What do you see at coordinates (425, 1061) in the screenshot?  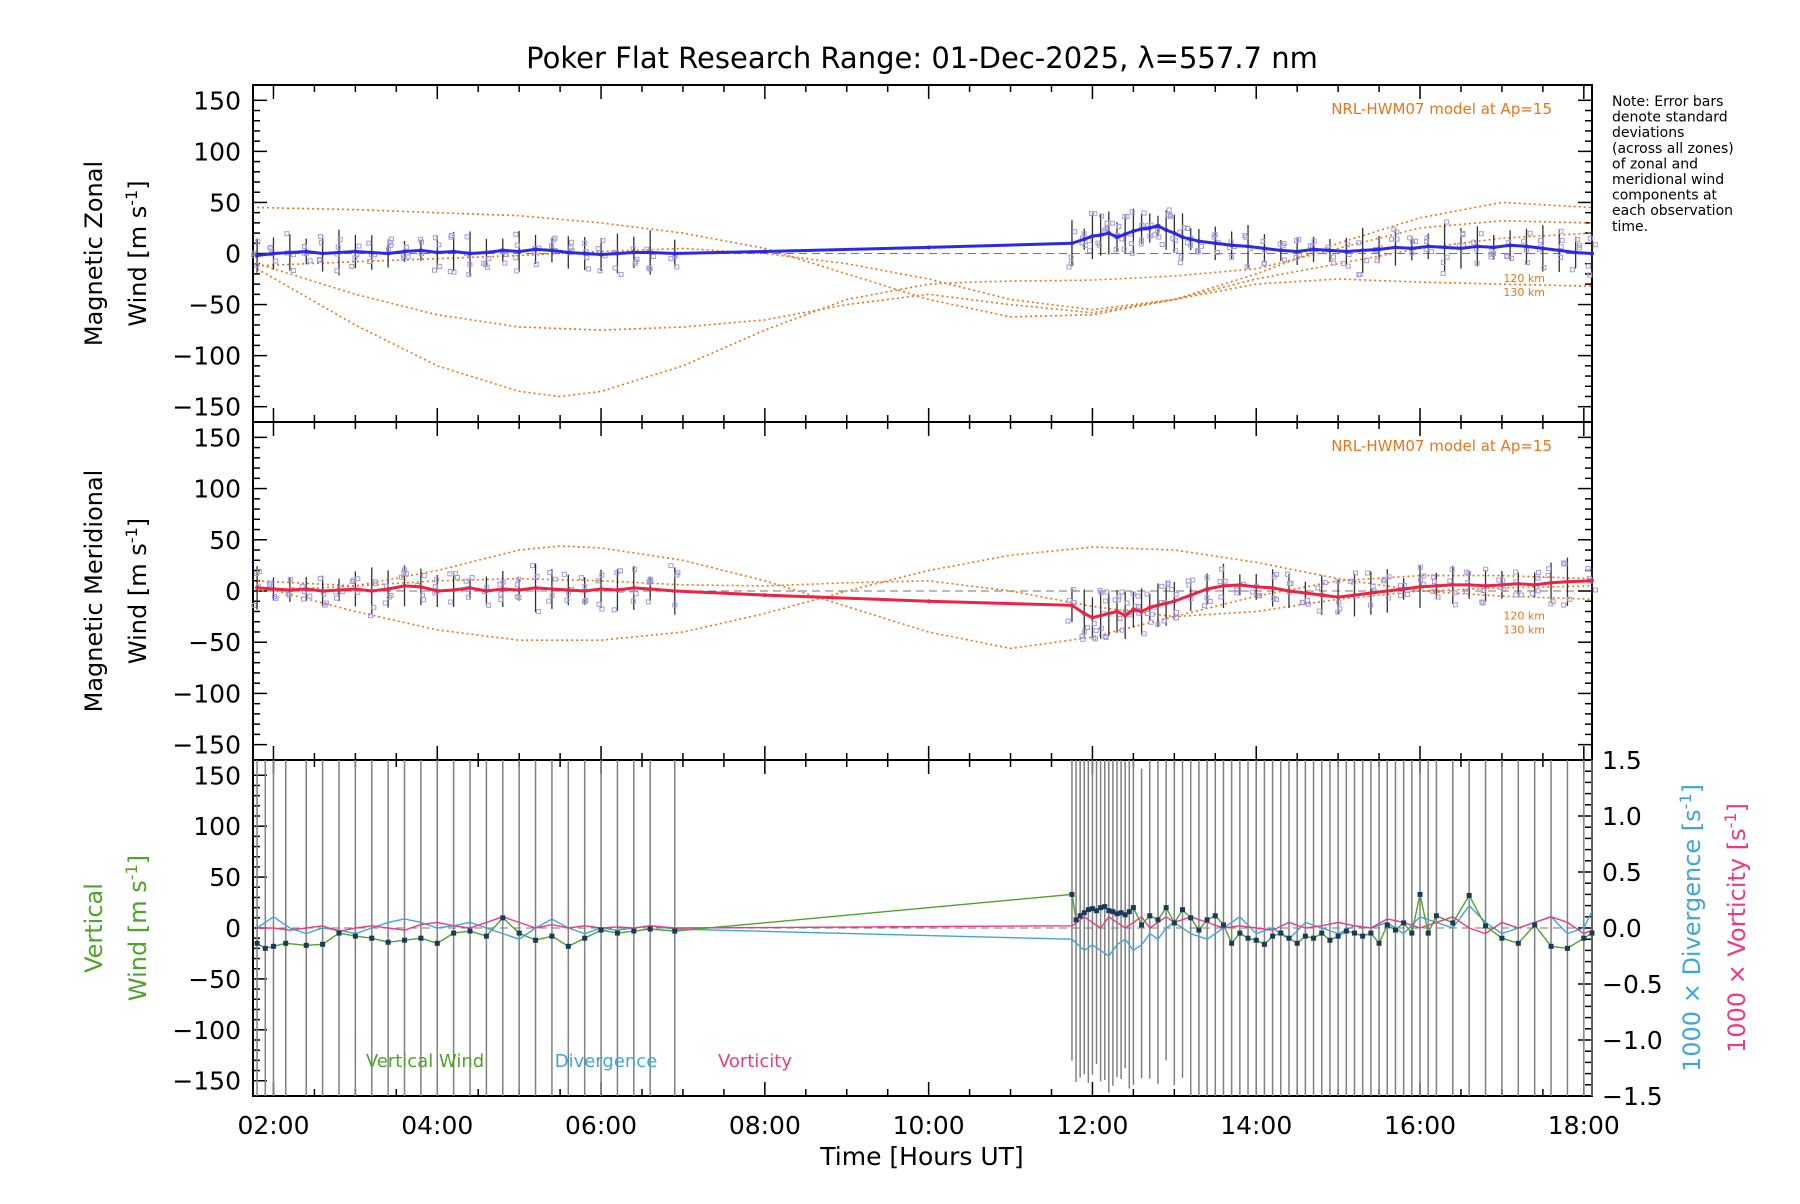 I see `legend-item: Vertical Wind` at bounding box center [425, 1061].